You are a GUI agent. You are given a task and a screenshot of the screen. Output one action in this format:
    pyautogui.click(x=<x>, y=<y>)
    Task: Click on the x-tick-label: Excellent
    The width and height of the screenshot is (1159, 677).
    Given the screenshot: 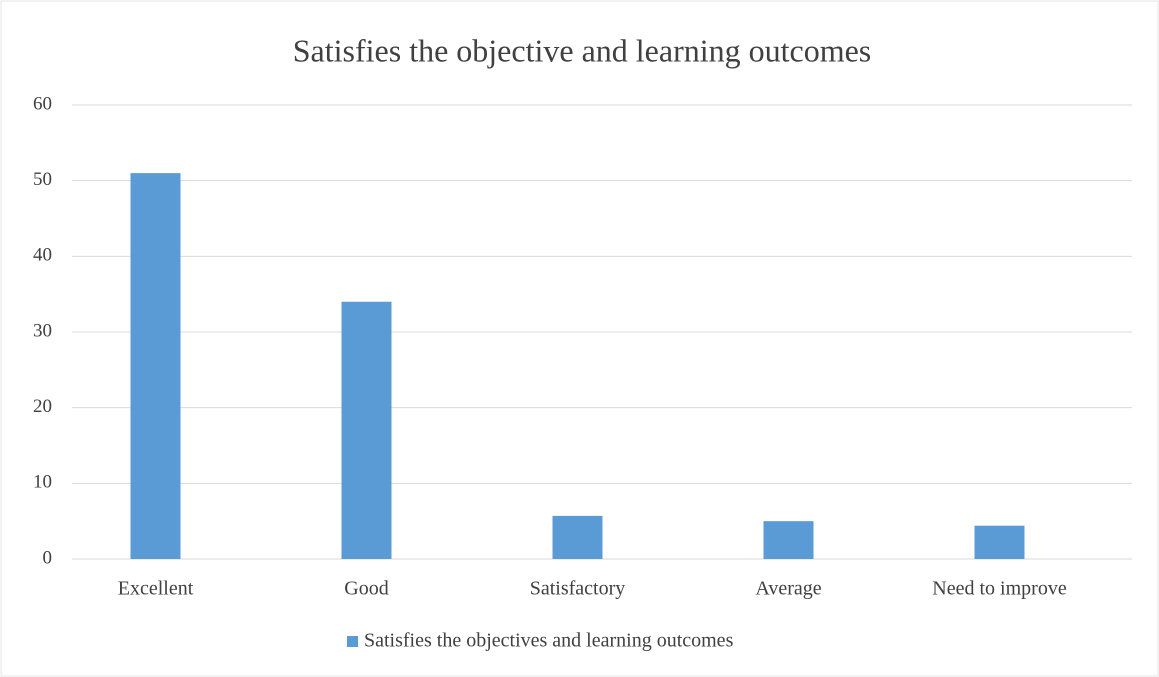 What is the action you would take?
    pyautogui.click(x=156, y=589)
    